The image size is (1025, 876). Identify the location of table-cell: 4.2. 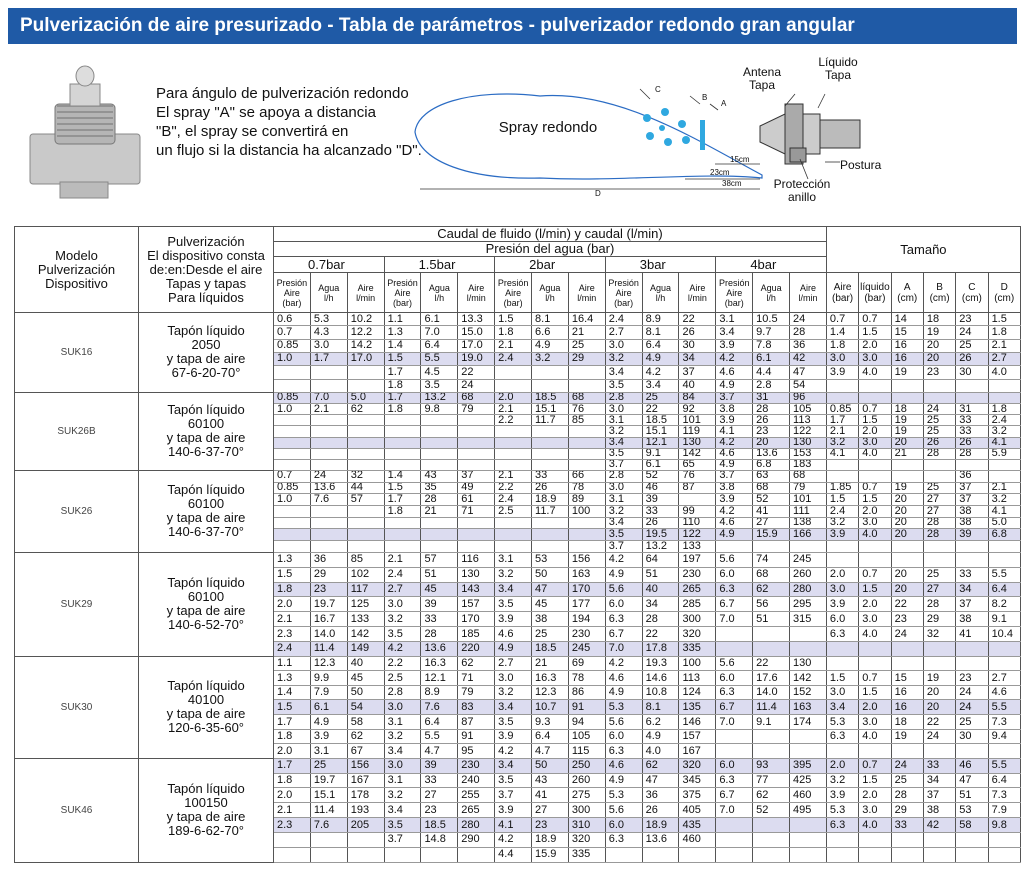
(623, 559).